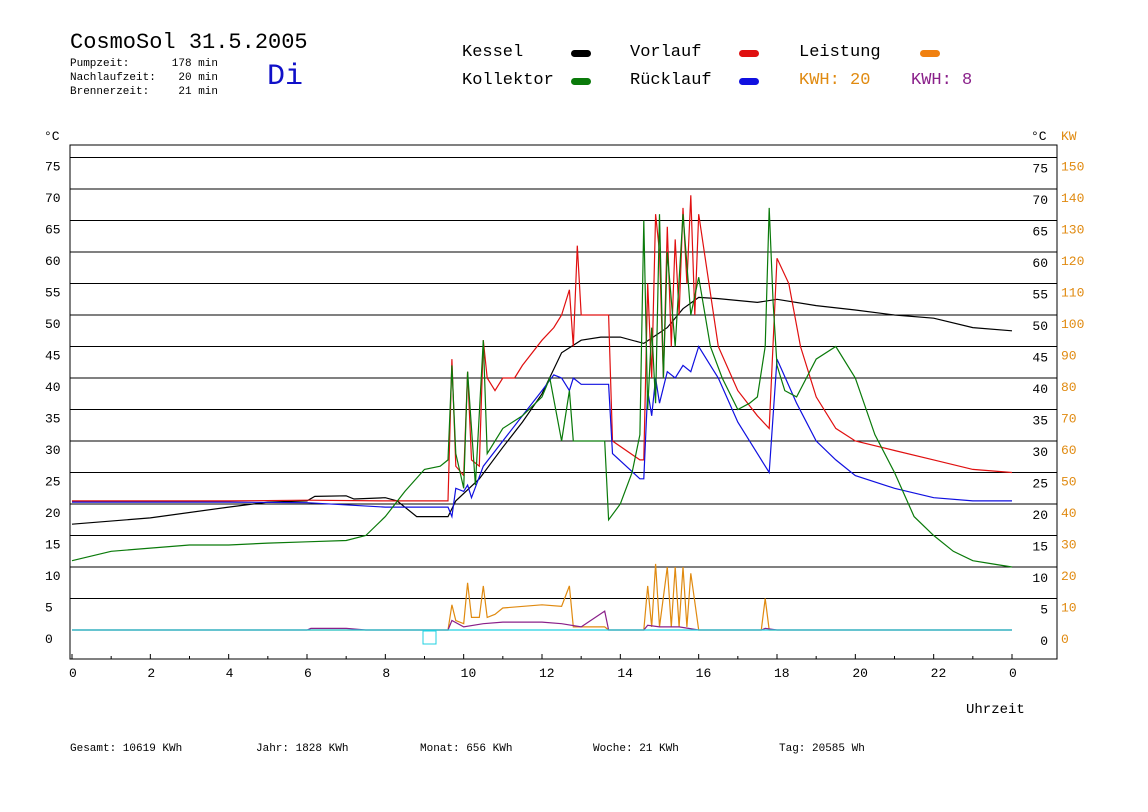 The width and height of the screenshot is (1148, 812). I want to click on y-tick-left: 0, so click(49, 639).